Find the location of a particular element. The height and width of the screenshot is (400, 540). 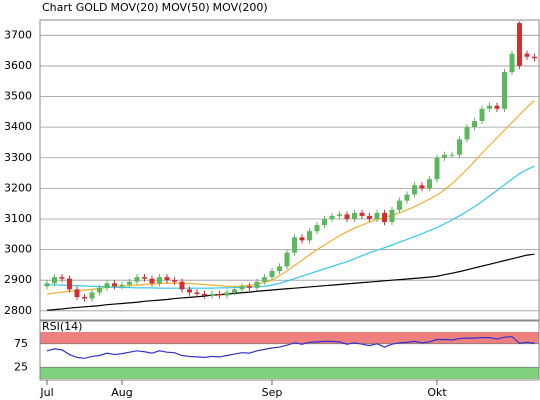

x-tick-label: Okt is located at coordinates (437, 392).